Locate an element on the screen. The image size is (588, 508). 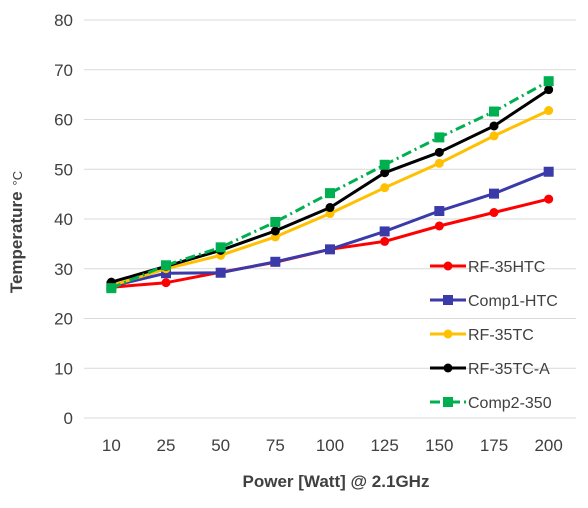
x-tick-label: 200 is located at coordinates (548, 445).